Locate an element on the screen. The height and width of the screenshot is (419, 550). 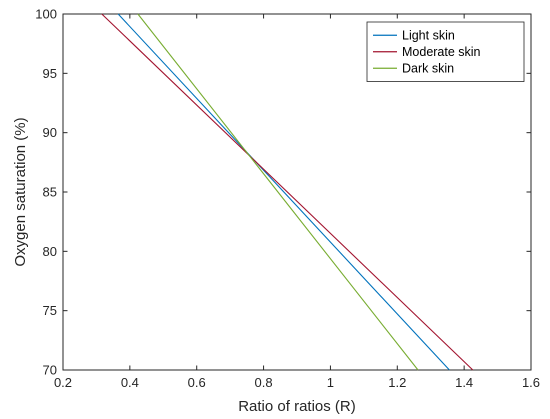
y-tick-label: 85 is located at coordinates (50, 192).